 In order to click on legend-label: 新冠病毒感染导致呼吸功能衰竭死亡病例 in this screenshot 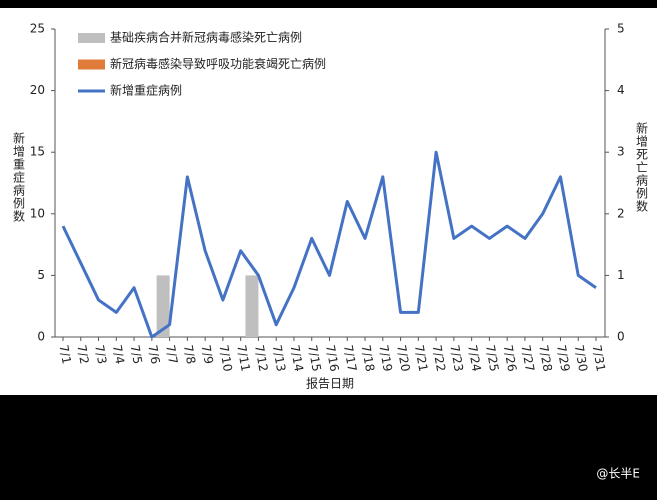, I will do `click(218, 63)`.